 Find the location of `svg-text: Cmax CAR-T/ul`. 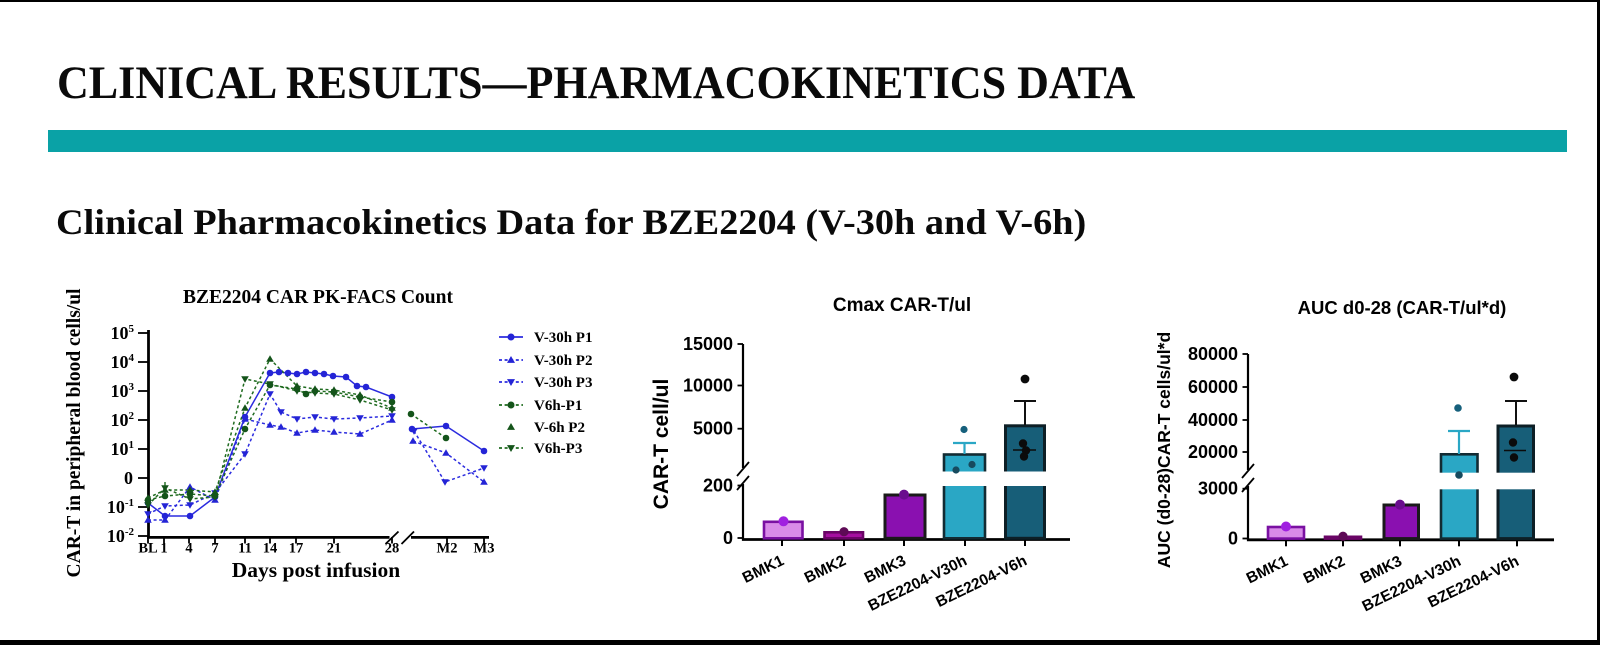

svg-text: Cmax CAR-T/ul is located at coordinates (902, 305).